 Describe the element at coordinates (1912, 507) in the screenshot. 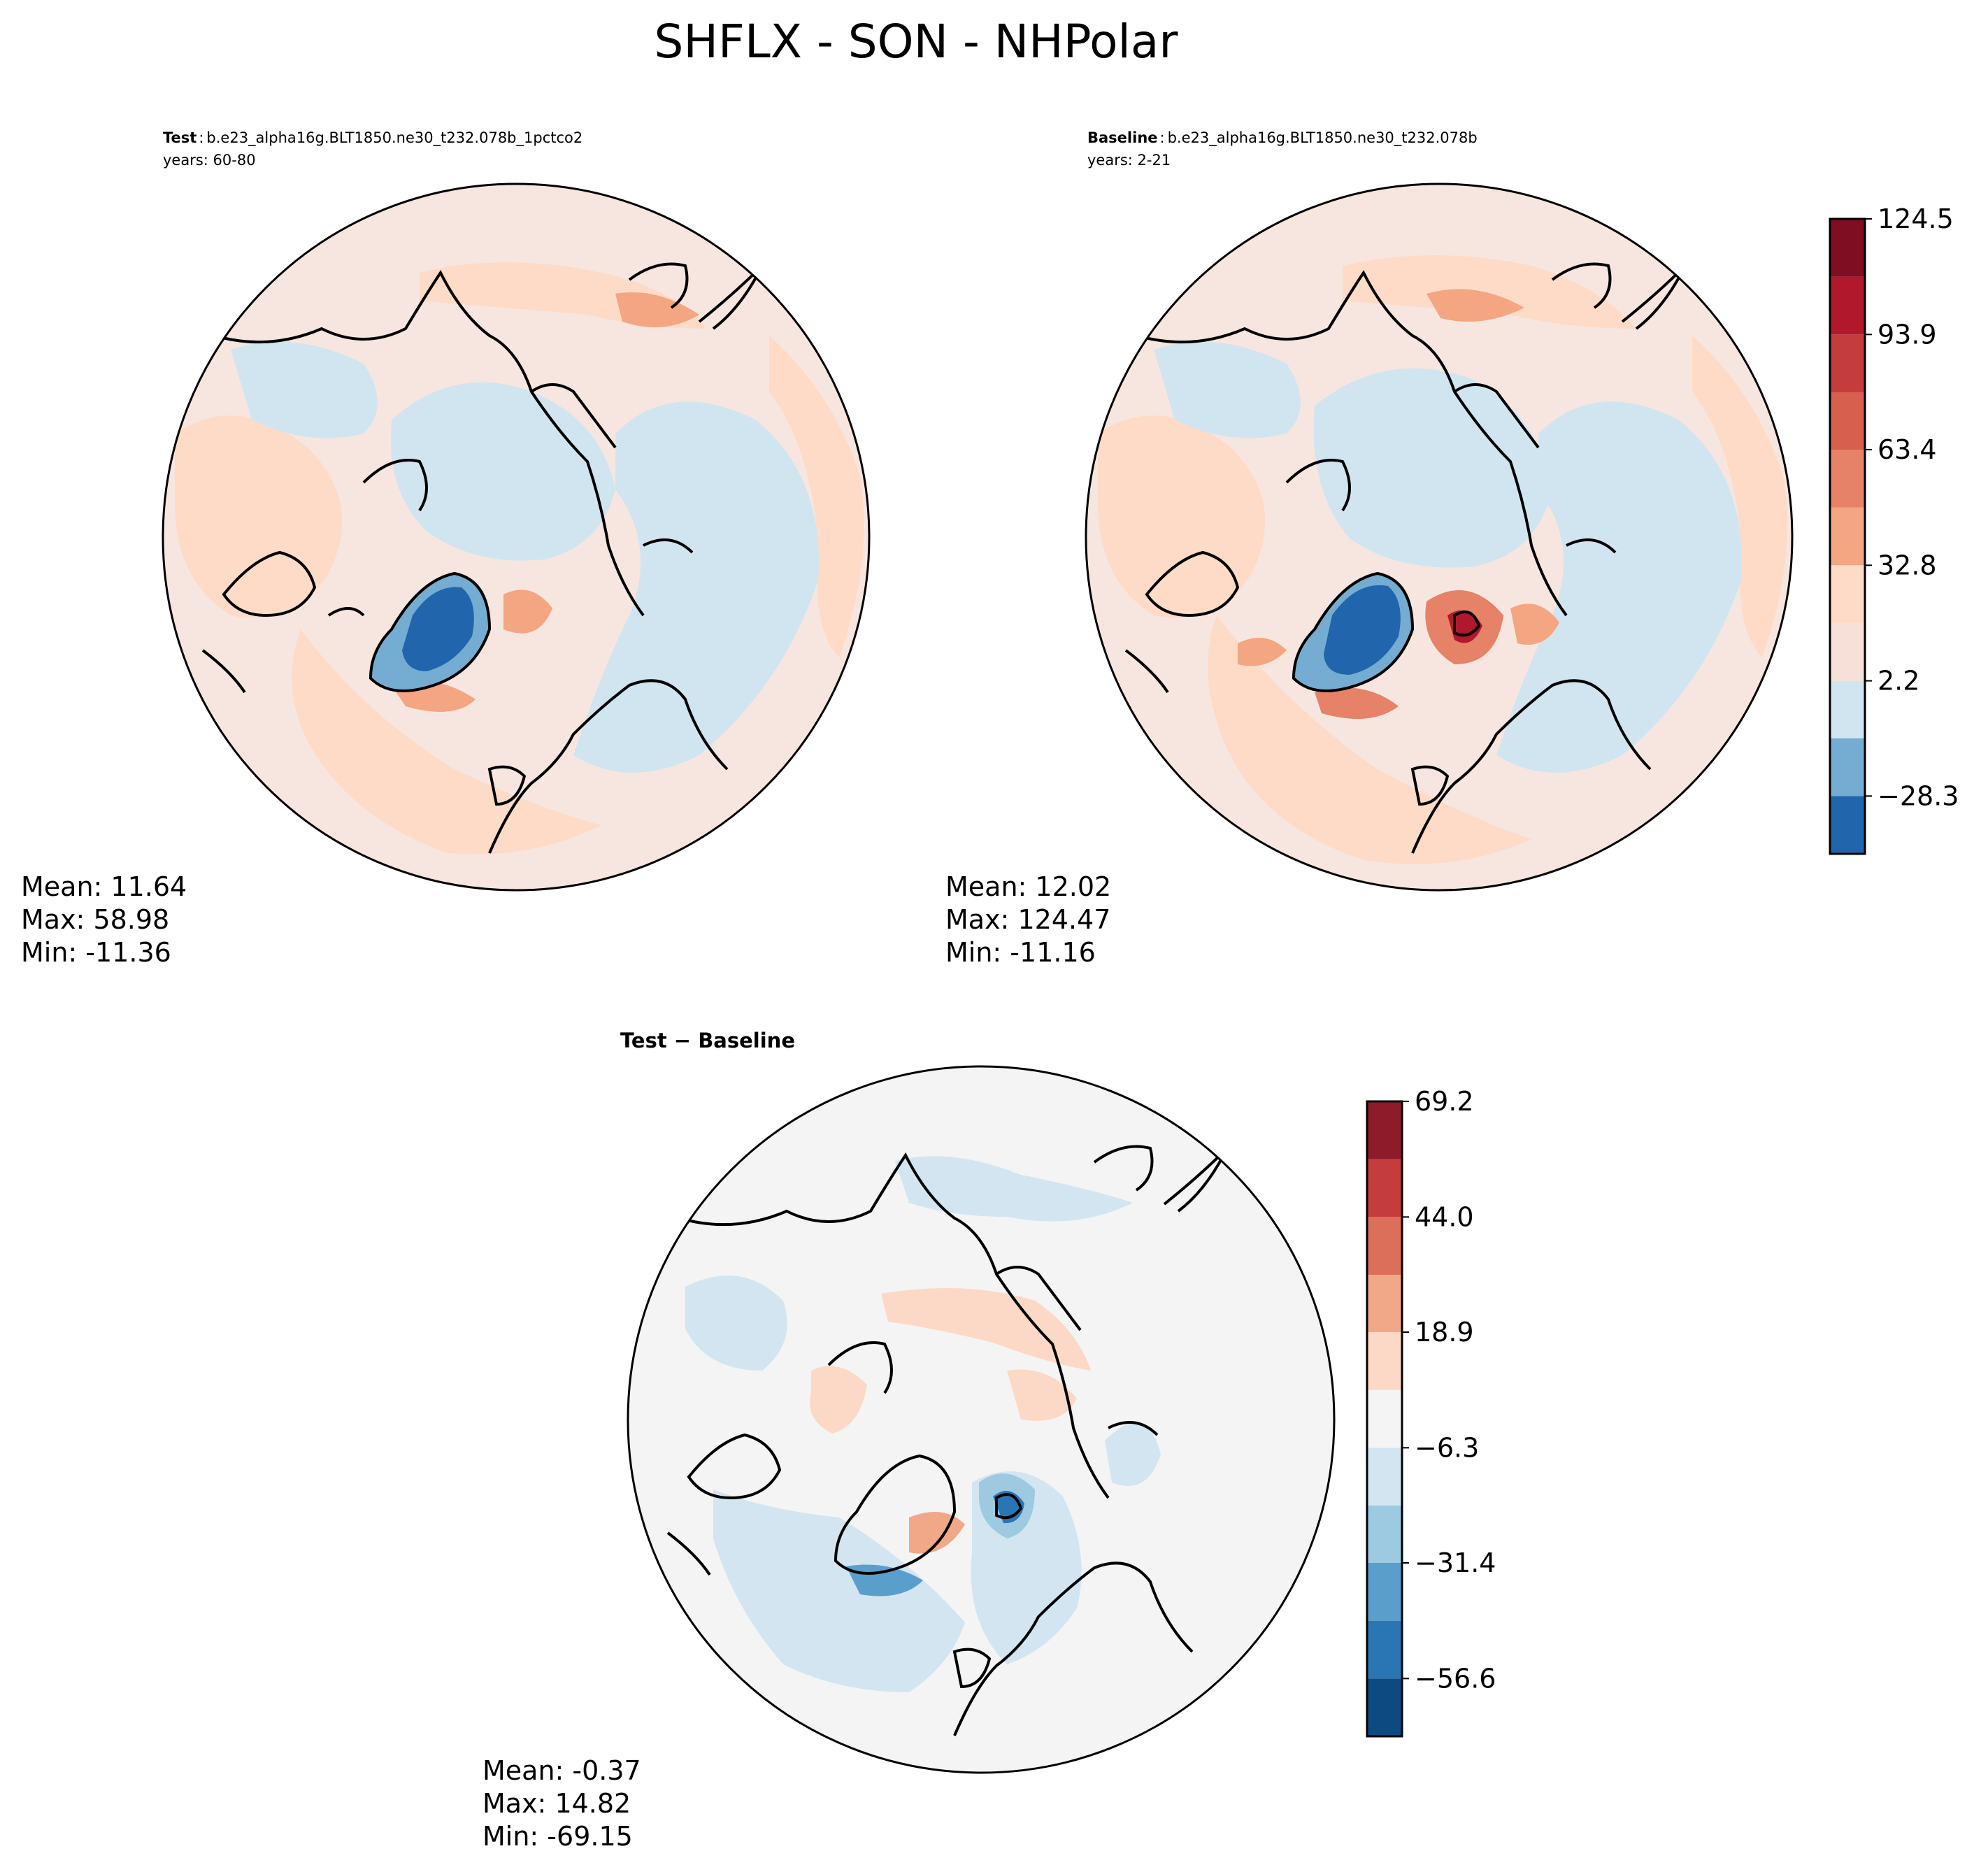

I see `colorbar-top-ticks: −28.3 2.2 32.8 63.4 93.9 124.5` at that location.